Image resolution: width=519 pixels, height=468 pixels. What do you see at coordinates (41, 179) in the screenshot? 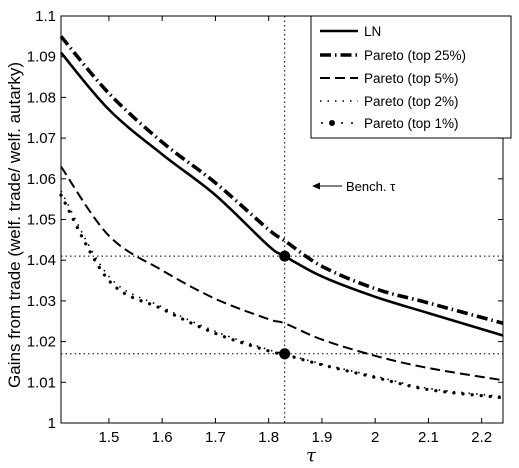
I see `y-tick-label: 1.06` at bounding box center [41, 179].